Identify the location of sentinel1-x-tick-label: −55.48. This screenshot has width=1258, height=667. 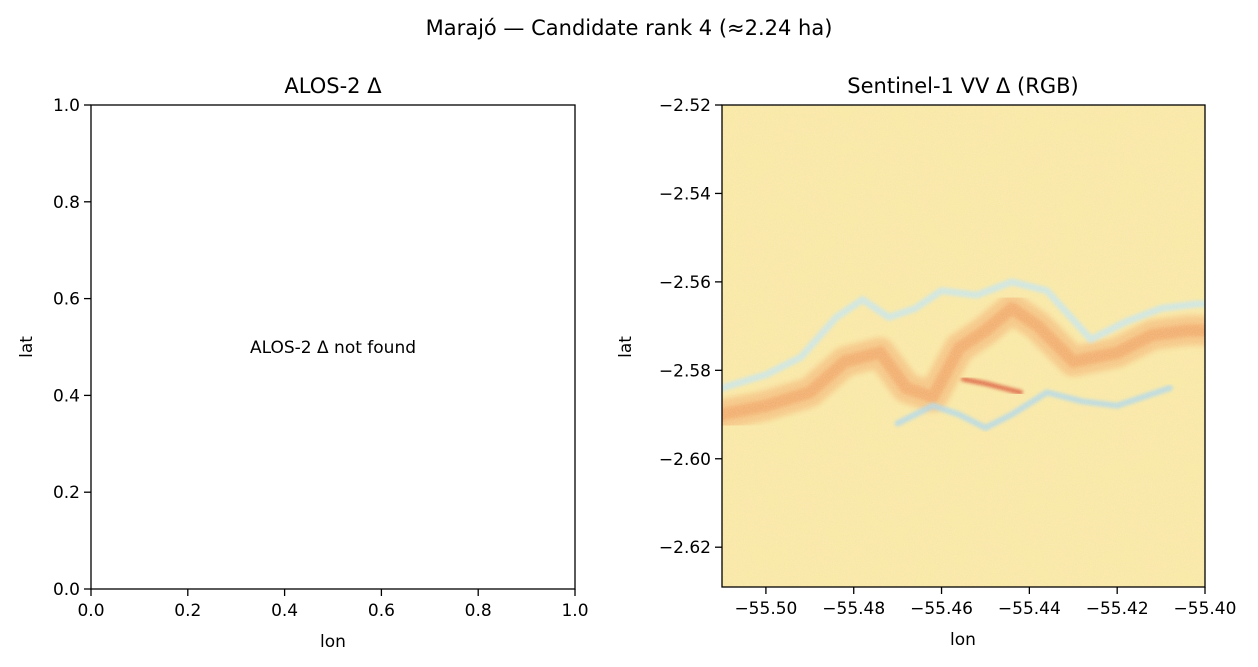
(853, 609).